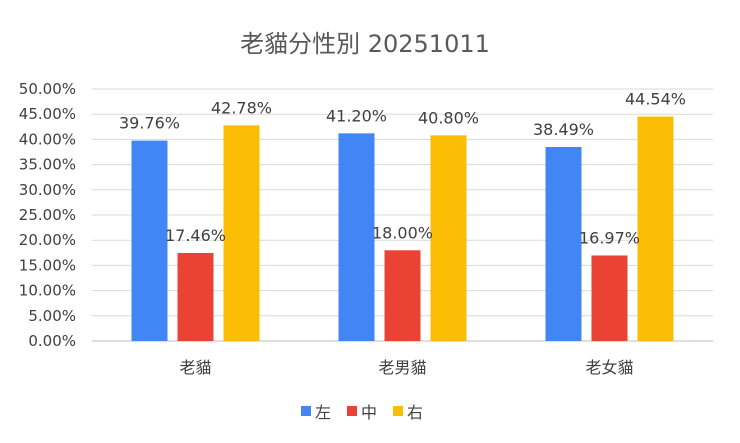 This screenshot has width=740, height=443. I want to click on bar-左-老女貓, so click(563, 244).